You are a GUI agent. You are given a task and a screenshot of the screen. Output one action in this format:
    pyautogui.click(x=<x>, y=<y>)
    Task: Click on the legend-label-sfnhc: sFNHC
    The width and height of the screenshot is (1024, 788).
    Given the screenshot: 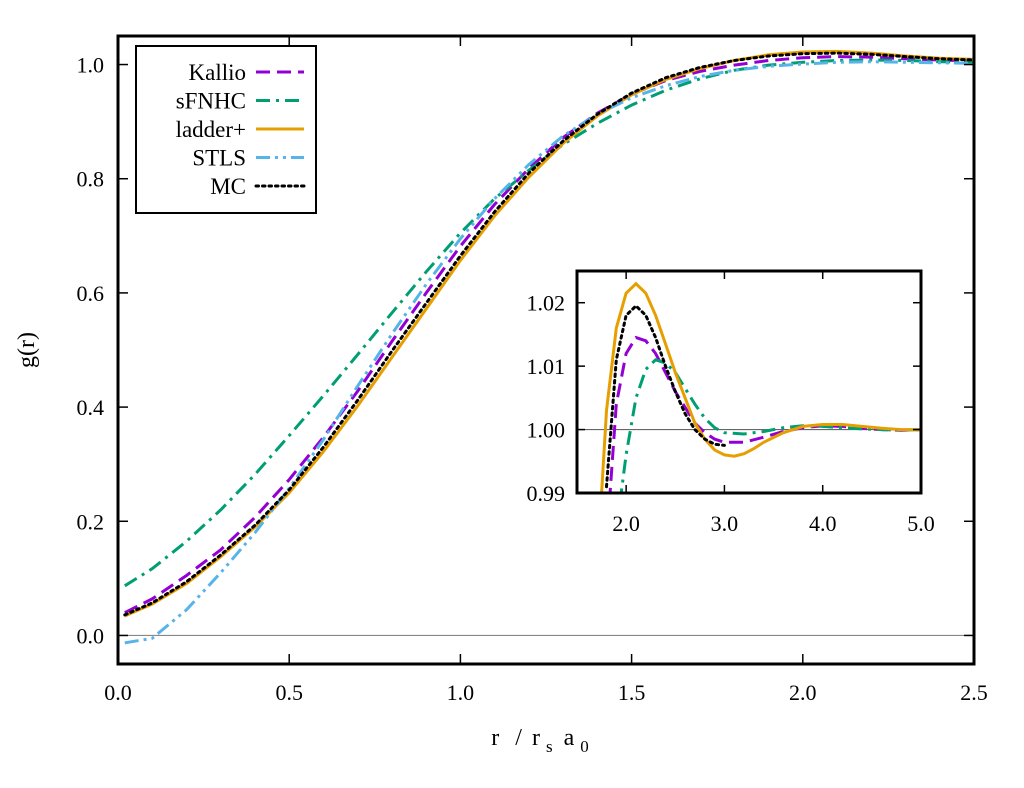 What is the action you would take?
    pyautogui.click(x=211, y=101)
    